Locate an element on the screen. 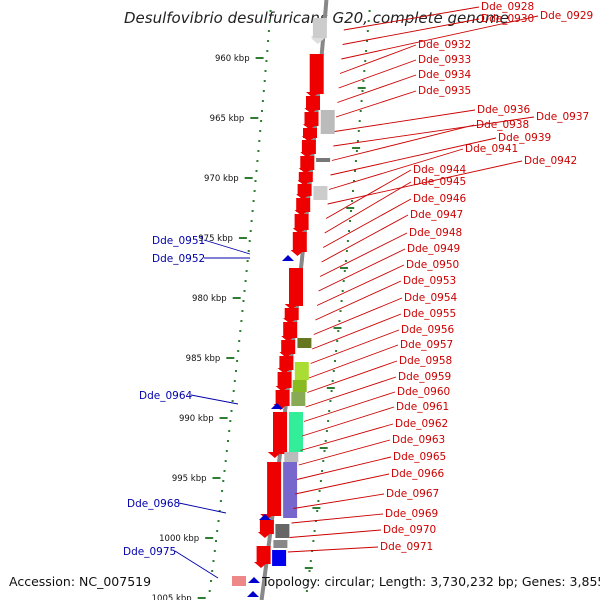 The height and width of the screenshot is (600, 600). gene-label-dde_0958: Dde_0958 is located at coordinates (425, 361).